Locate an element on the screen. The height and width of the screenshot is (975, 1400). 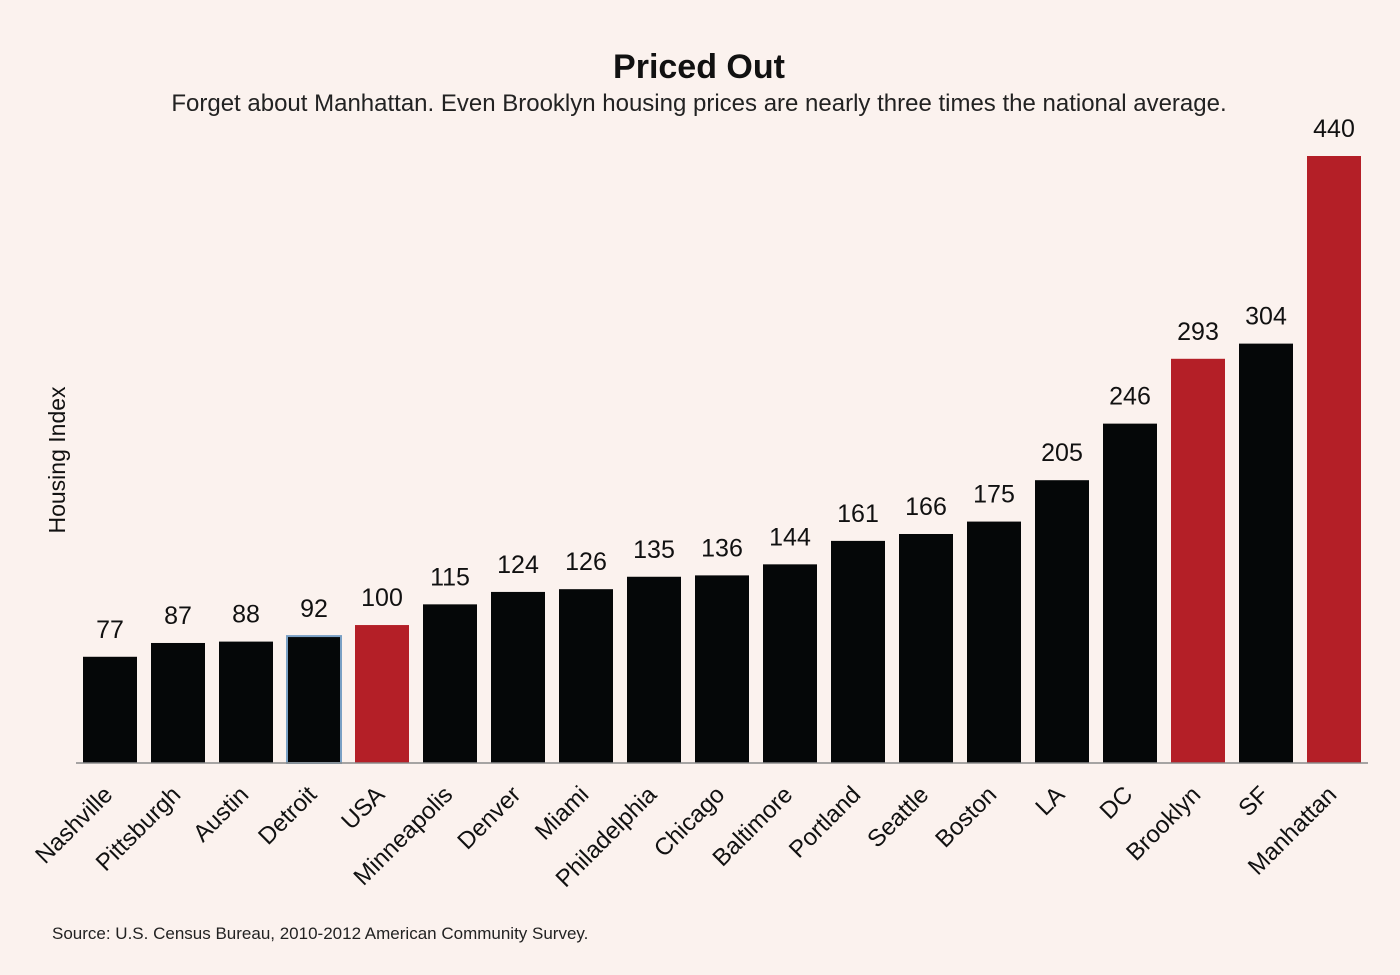
bar-miami is located at coordinates (586, 676).